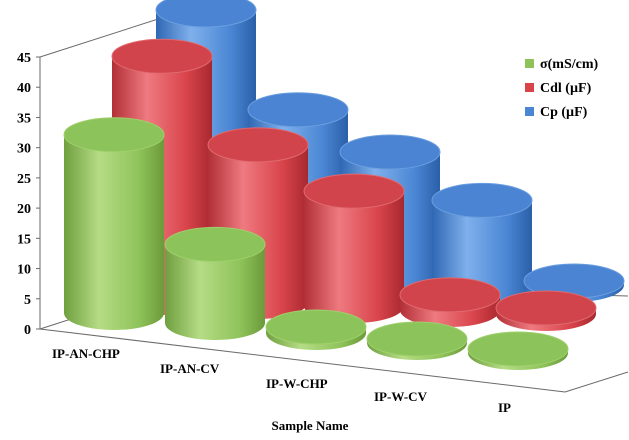 Image resolution: width=629 pixels, height=440 pixels. Describe the element at coordinates (401, 396) in the screenshot. I see `category-label: IP-W-CV` at that location.